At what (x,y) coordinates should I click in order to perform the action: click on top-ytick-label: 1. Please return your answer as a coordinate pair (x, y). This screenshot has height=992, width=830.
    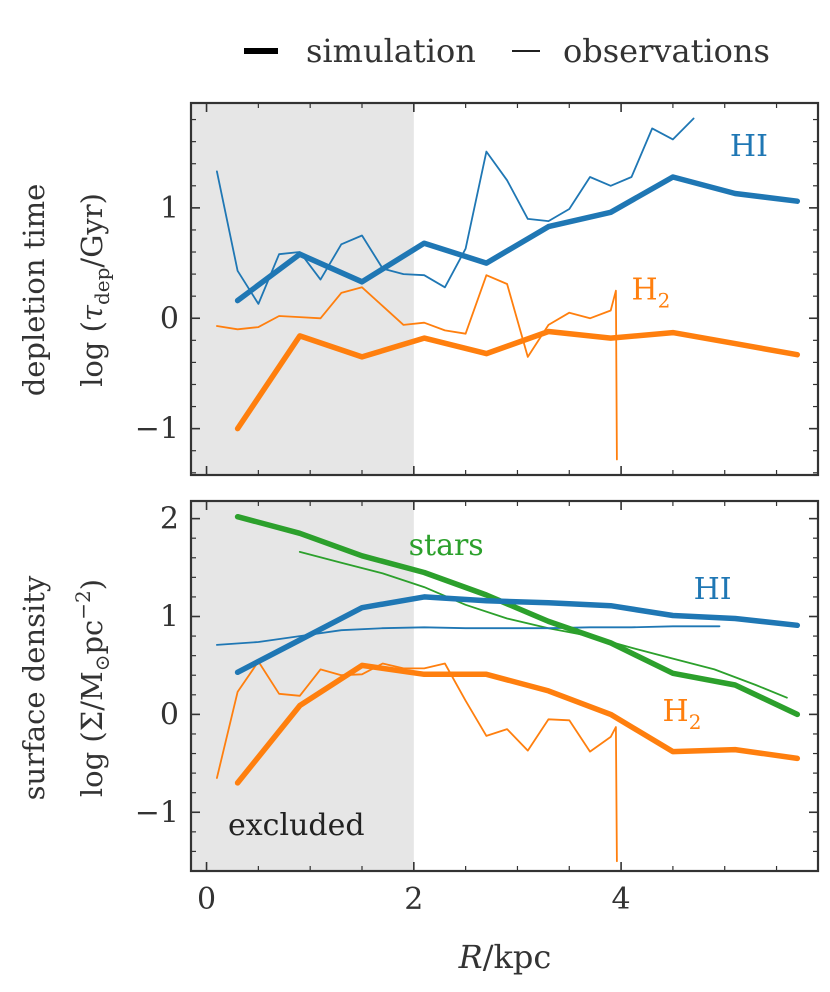
    Looking at the image, I should click on (169, 208).